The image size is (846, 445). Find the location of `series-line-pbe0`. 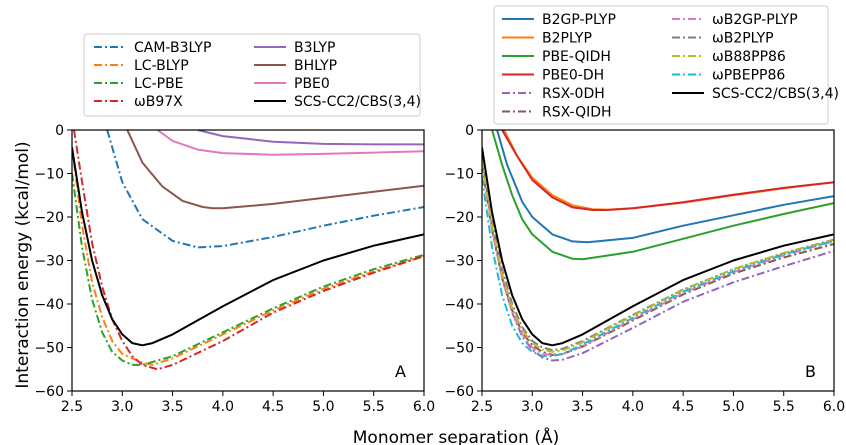

series-line-pbe0 is located at coordinates (290, 143).